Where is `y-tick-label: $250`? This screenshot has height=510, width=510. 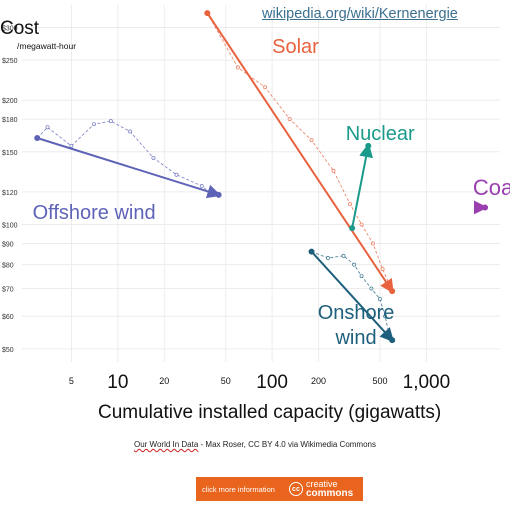
y-tick-label: $250 is located at coordinates (10, 61).